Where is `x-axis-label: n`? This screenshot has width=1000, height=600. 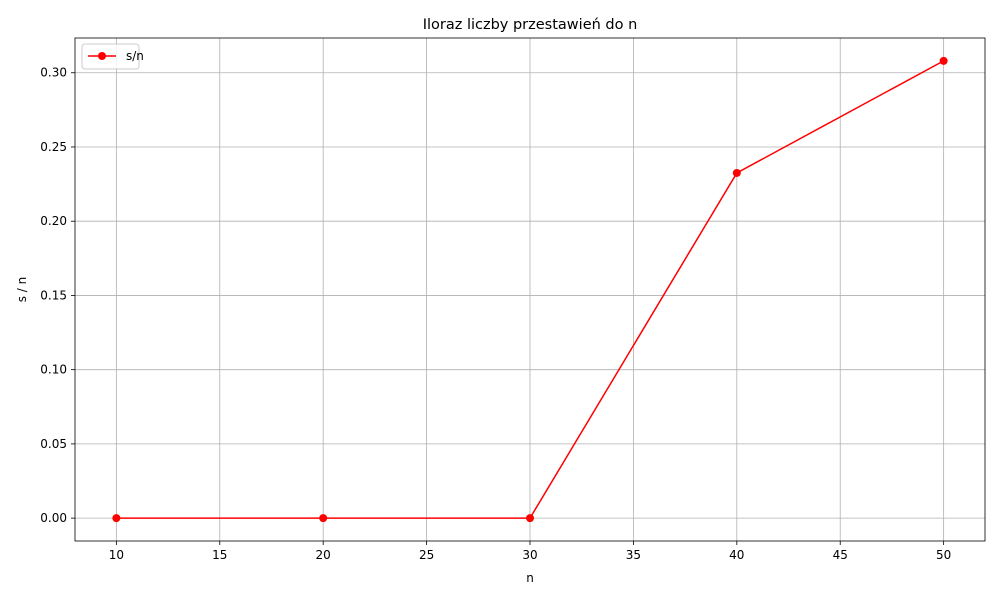
x-axis-label: n is located at coordinates (530, 578).